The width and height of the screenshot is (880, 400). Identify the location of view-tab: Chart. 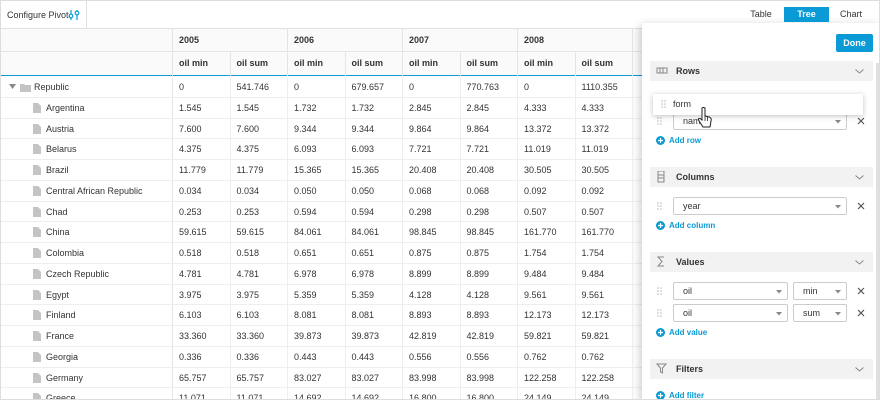
(850, 14).